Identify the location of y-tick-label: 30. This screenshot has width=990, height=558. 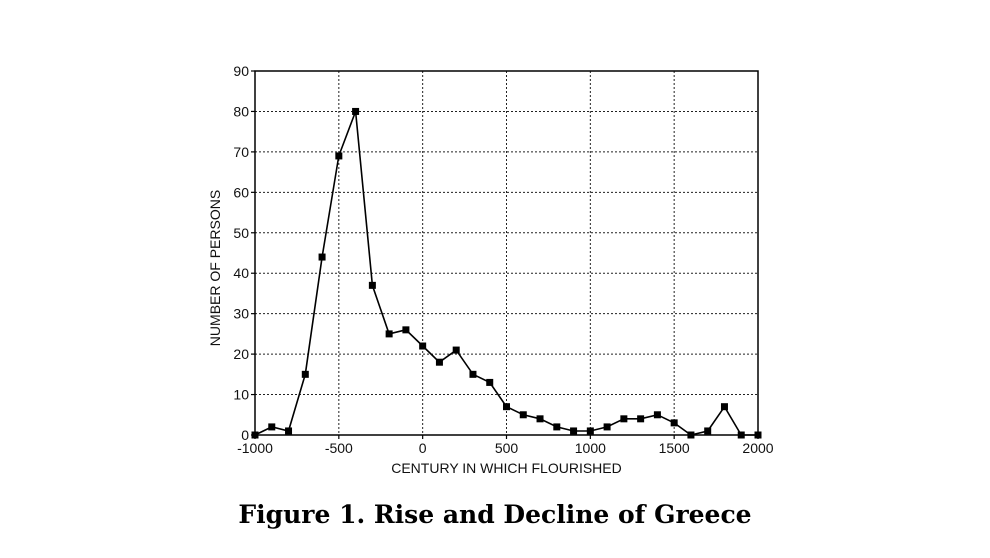
(241, 314).